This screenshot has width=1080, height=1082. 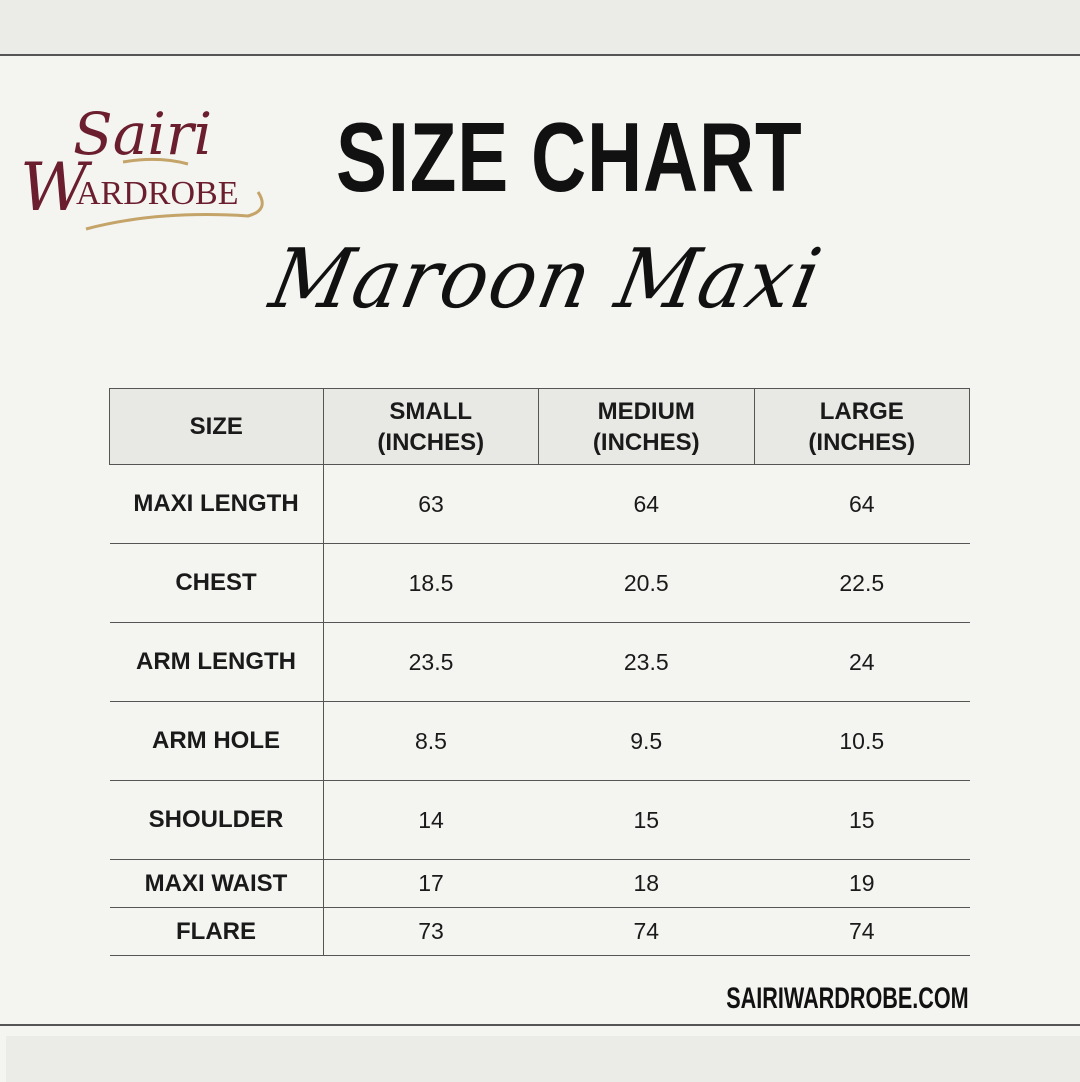 I want to click on table-row: MAXI LENGTH 63 64 64, so click(x=539, y=504).